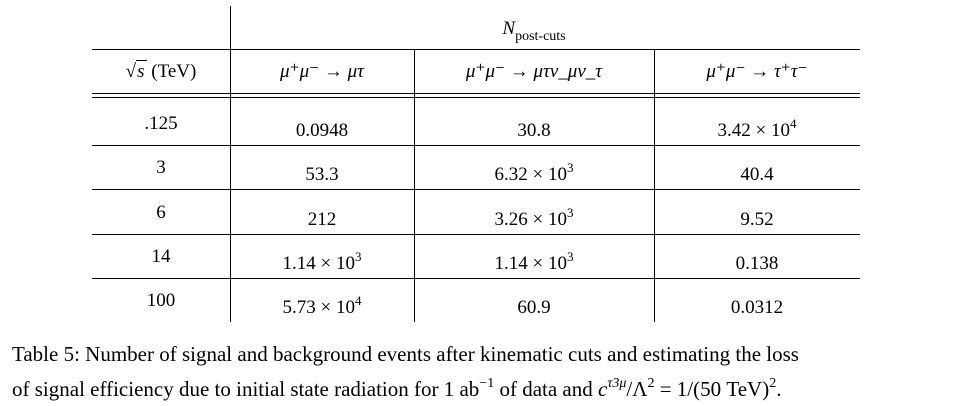 The image size is (958, 406). What do you see at coordinates (757, 263) in the screenshot?
I see `cell-mantissa: 0.138` at bounding box center [757, 263].